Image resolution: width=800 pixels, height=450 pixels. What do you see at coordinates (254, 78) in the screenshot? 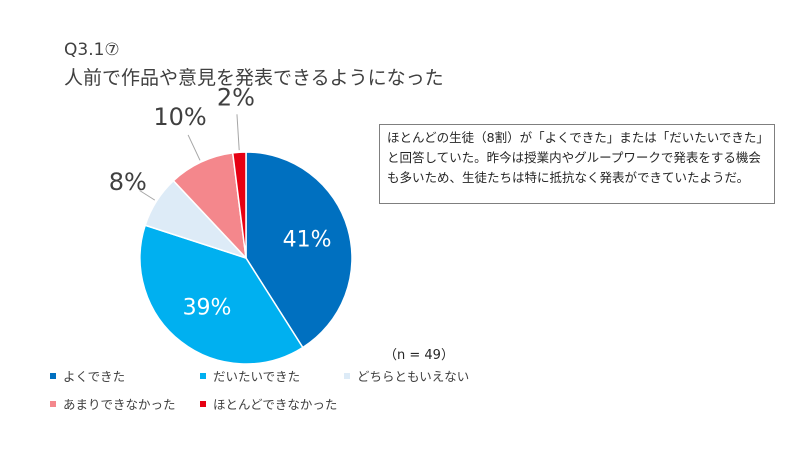
I see `chart-title: 人前で作品や意見を発表できるようになった` at bounding box center [254, 78].